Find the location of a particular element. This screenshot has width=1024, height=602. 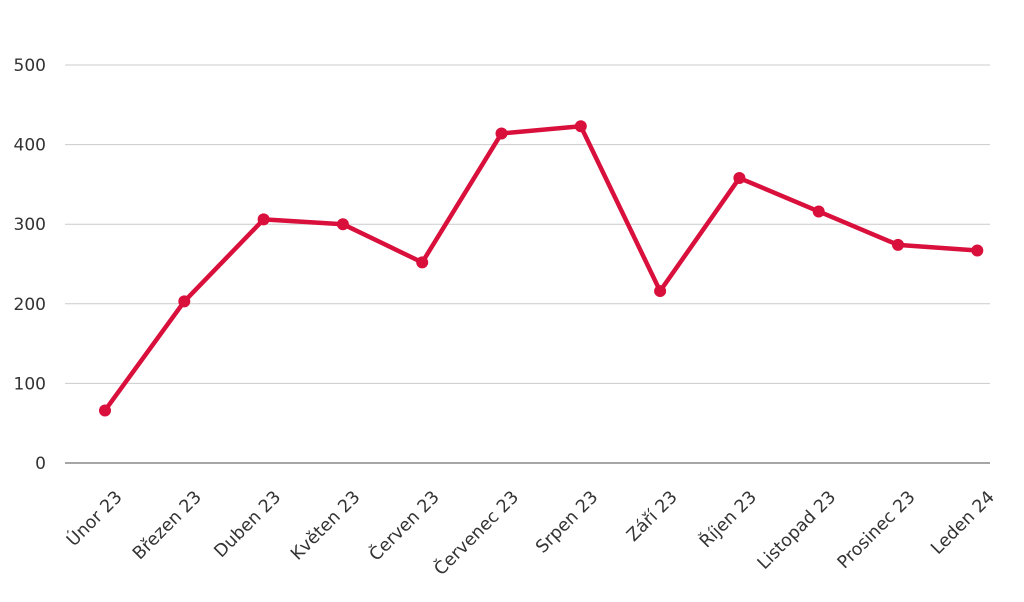

x-category-label: Květen 23 is located at coordinates (325, 525).